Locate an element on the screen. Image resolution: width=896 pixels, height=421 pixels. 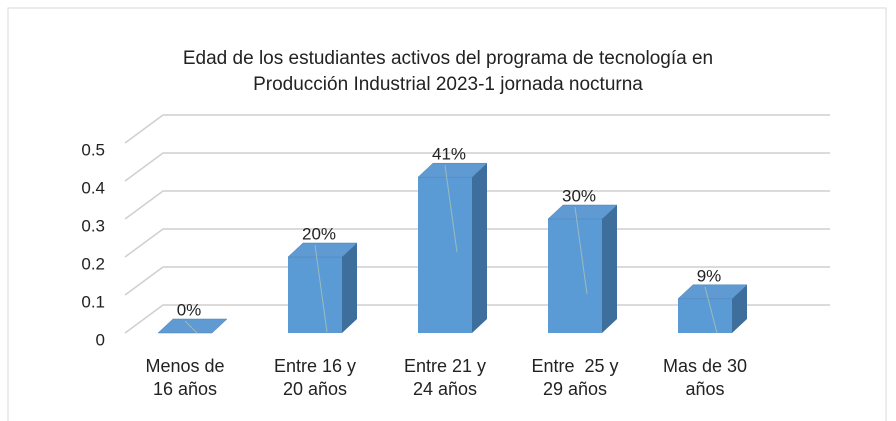
y-tick-label: 0.5 is located at coordinates (93, 149).